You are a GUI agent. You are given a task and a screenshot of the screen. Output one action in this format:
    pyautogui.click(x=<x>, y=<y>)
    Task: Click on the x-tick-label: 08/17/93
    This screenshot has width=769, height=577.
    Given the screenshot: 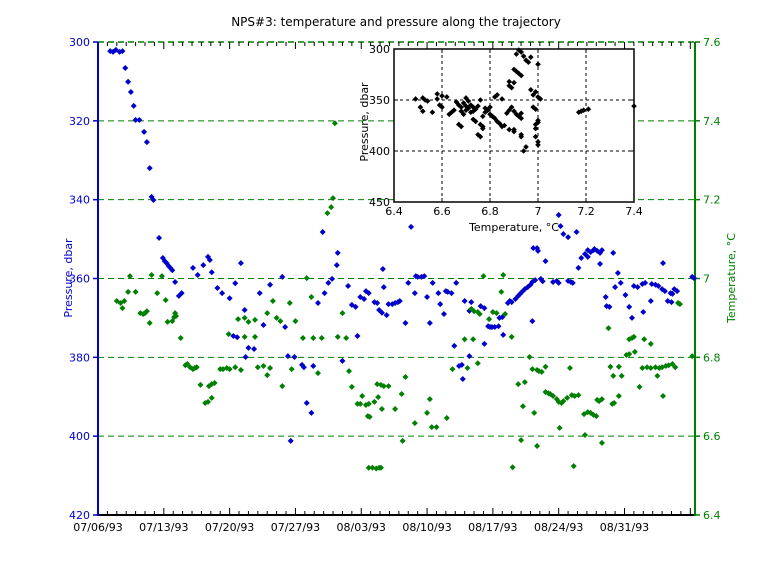 What is the action you would take?
    pyautogui.click(x=492, y=527)
    